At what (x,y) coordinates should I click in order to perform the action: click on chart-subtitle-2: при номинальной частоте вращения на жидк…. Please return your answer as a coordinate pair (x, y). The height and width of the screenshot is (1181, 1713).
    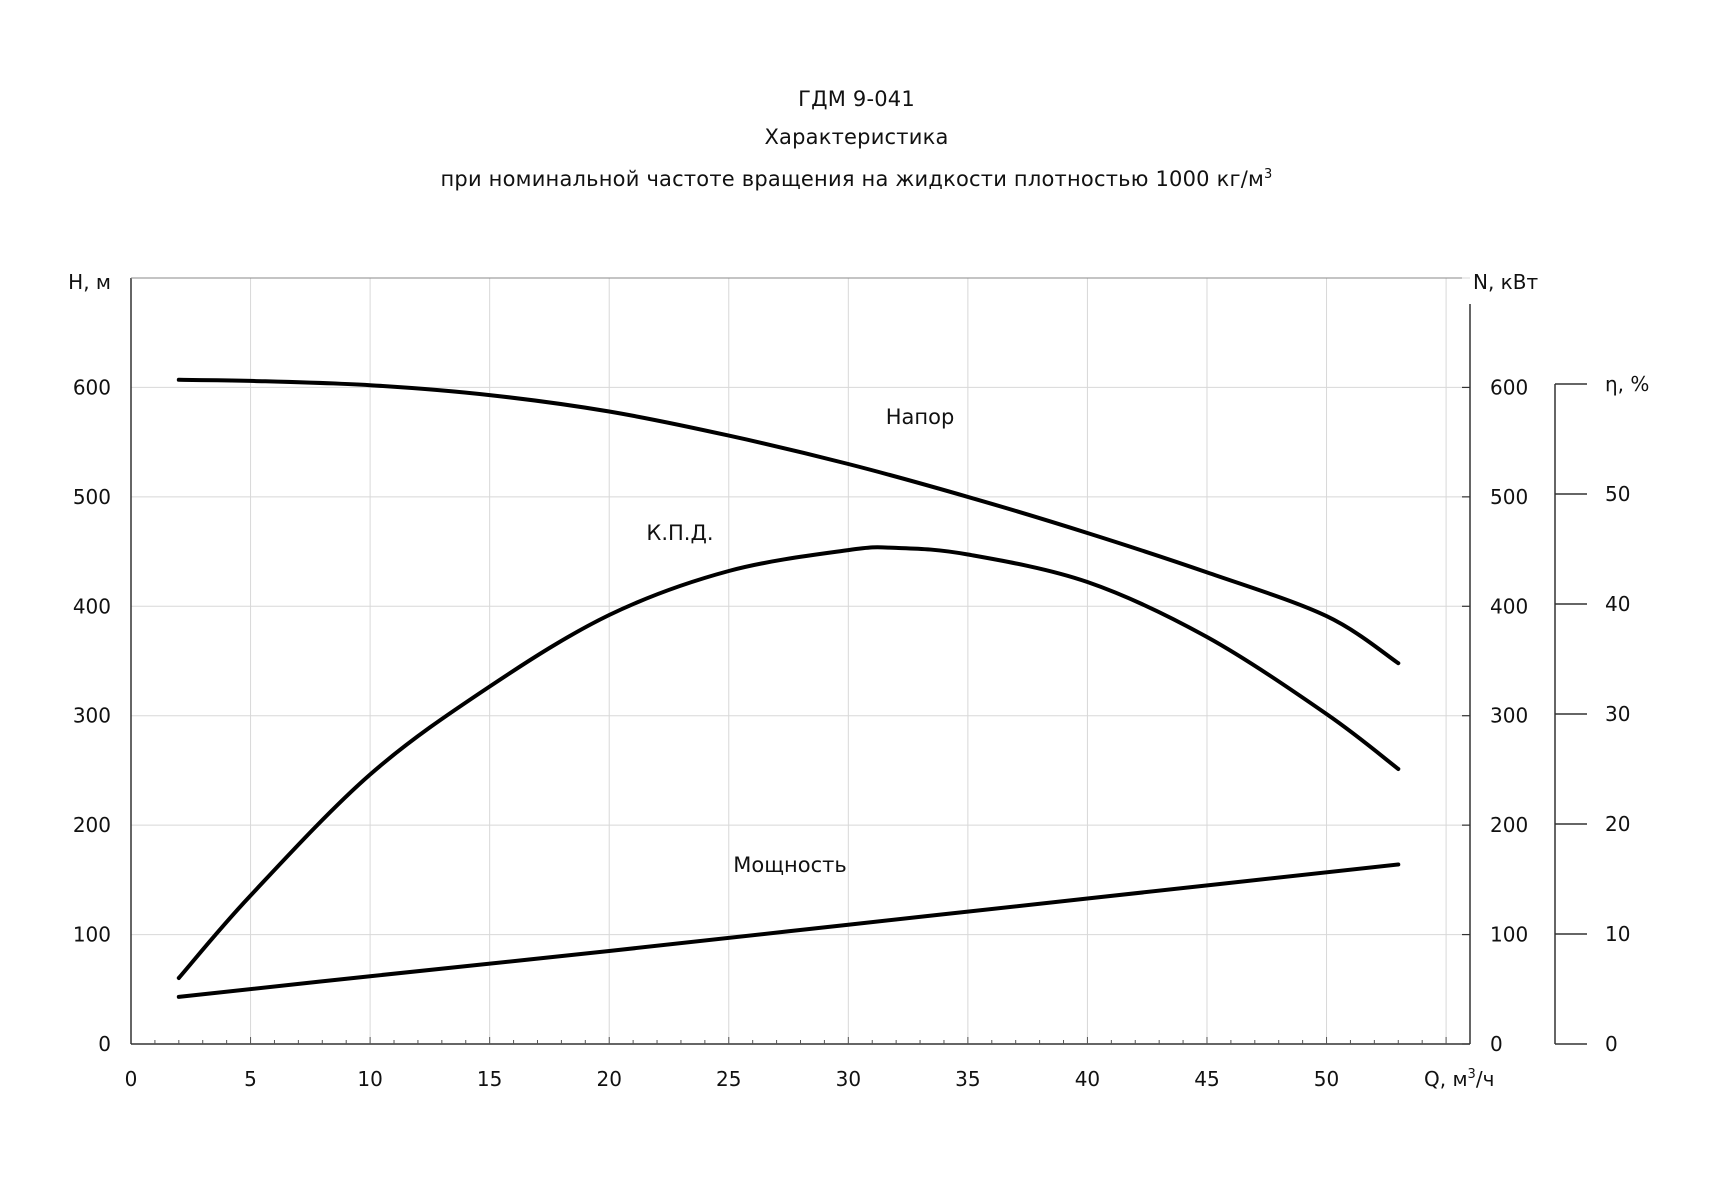
    Looking at the image, I should click on (856, 177).